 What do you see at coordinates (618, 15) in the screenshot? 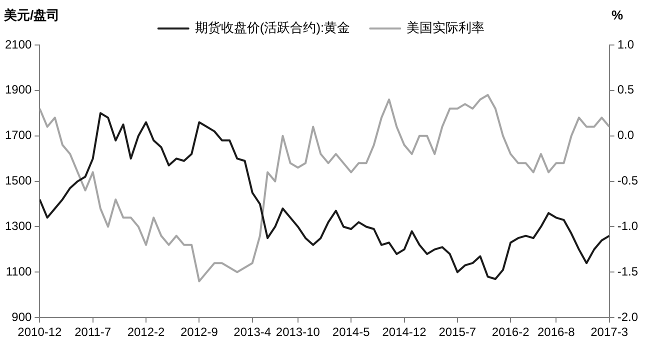
I see `y2-axis-title: %` at bounding box center [618, 15].